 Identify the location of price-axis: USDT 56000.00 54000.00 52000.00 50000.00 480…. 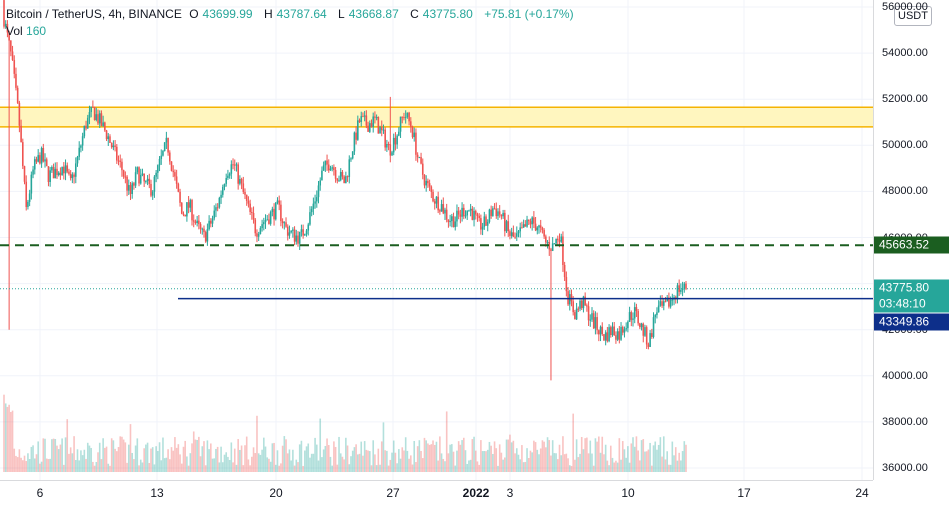
(911, 240).